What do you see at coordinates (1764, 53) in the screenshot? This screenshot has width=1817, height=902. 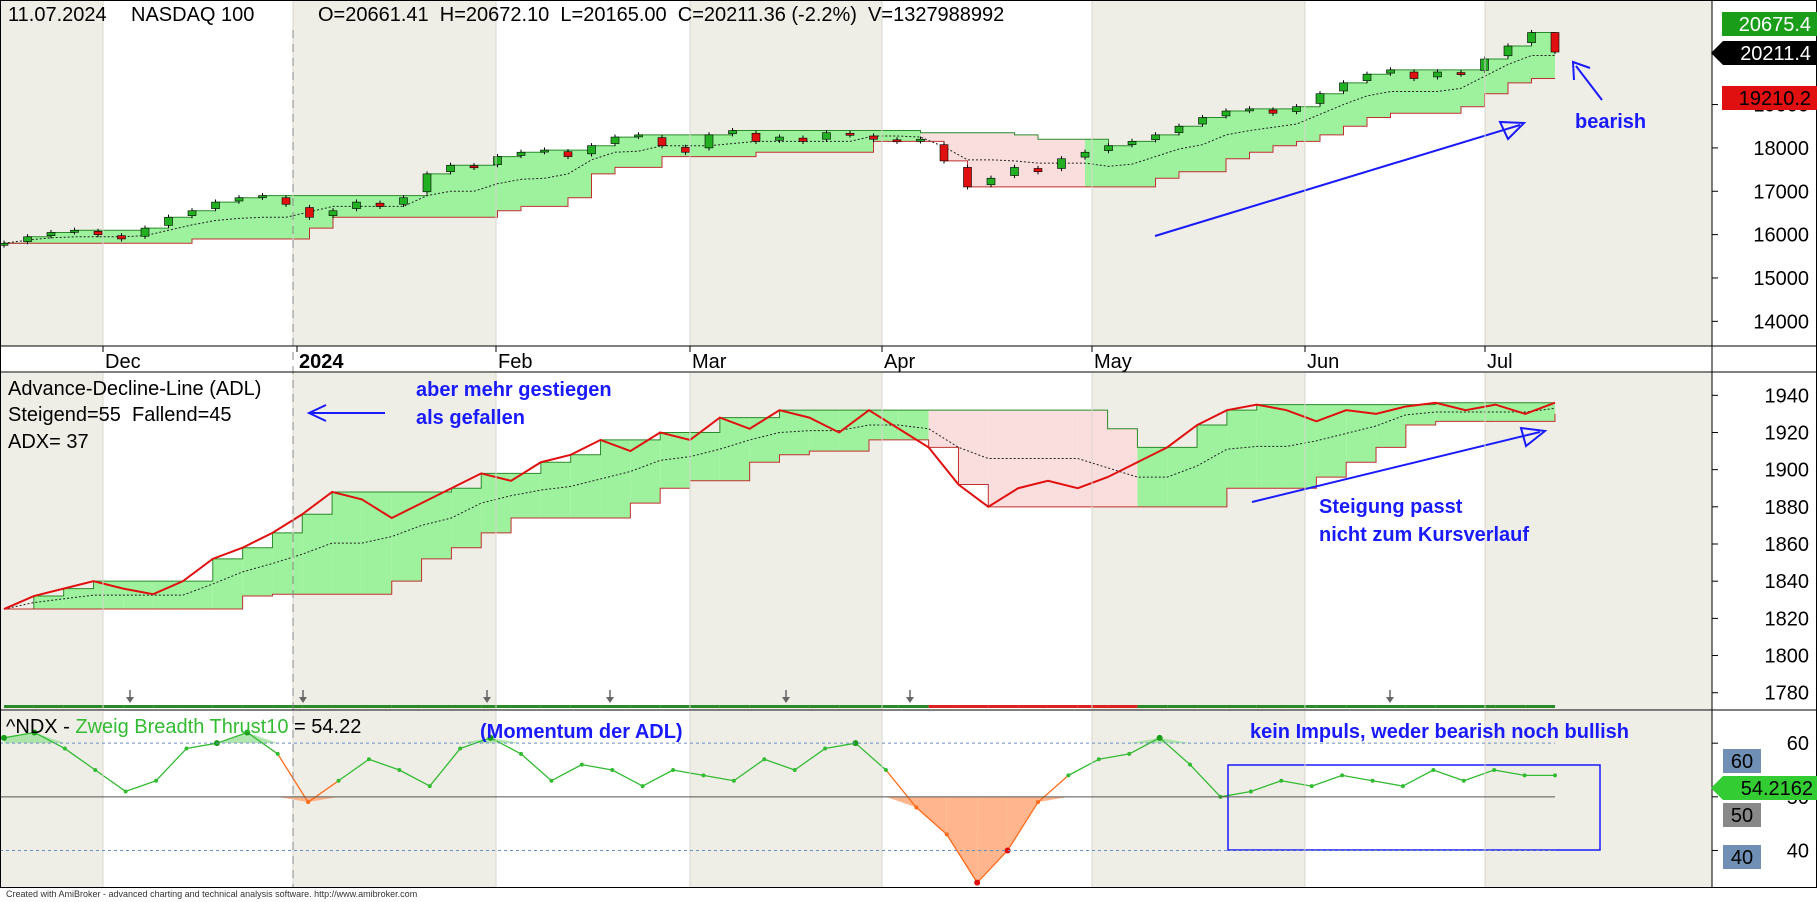 I see `price-badge-close` at bounding box center [1764, 53].